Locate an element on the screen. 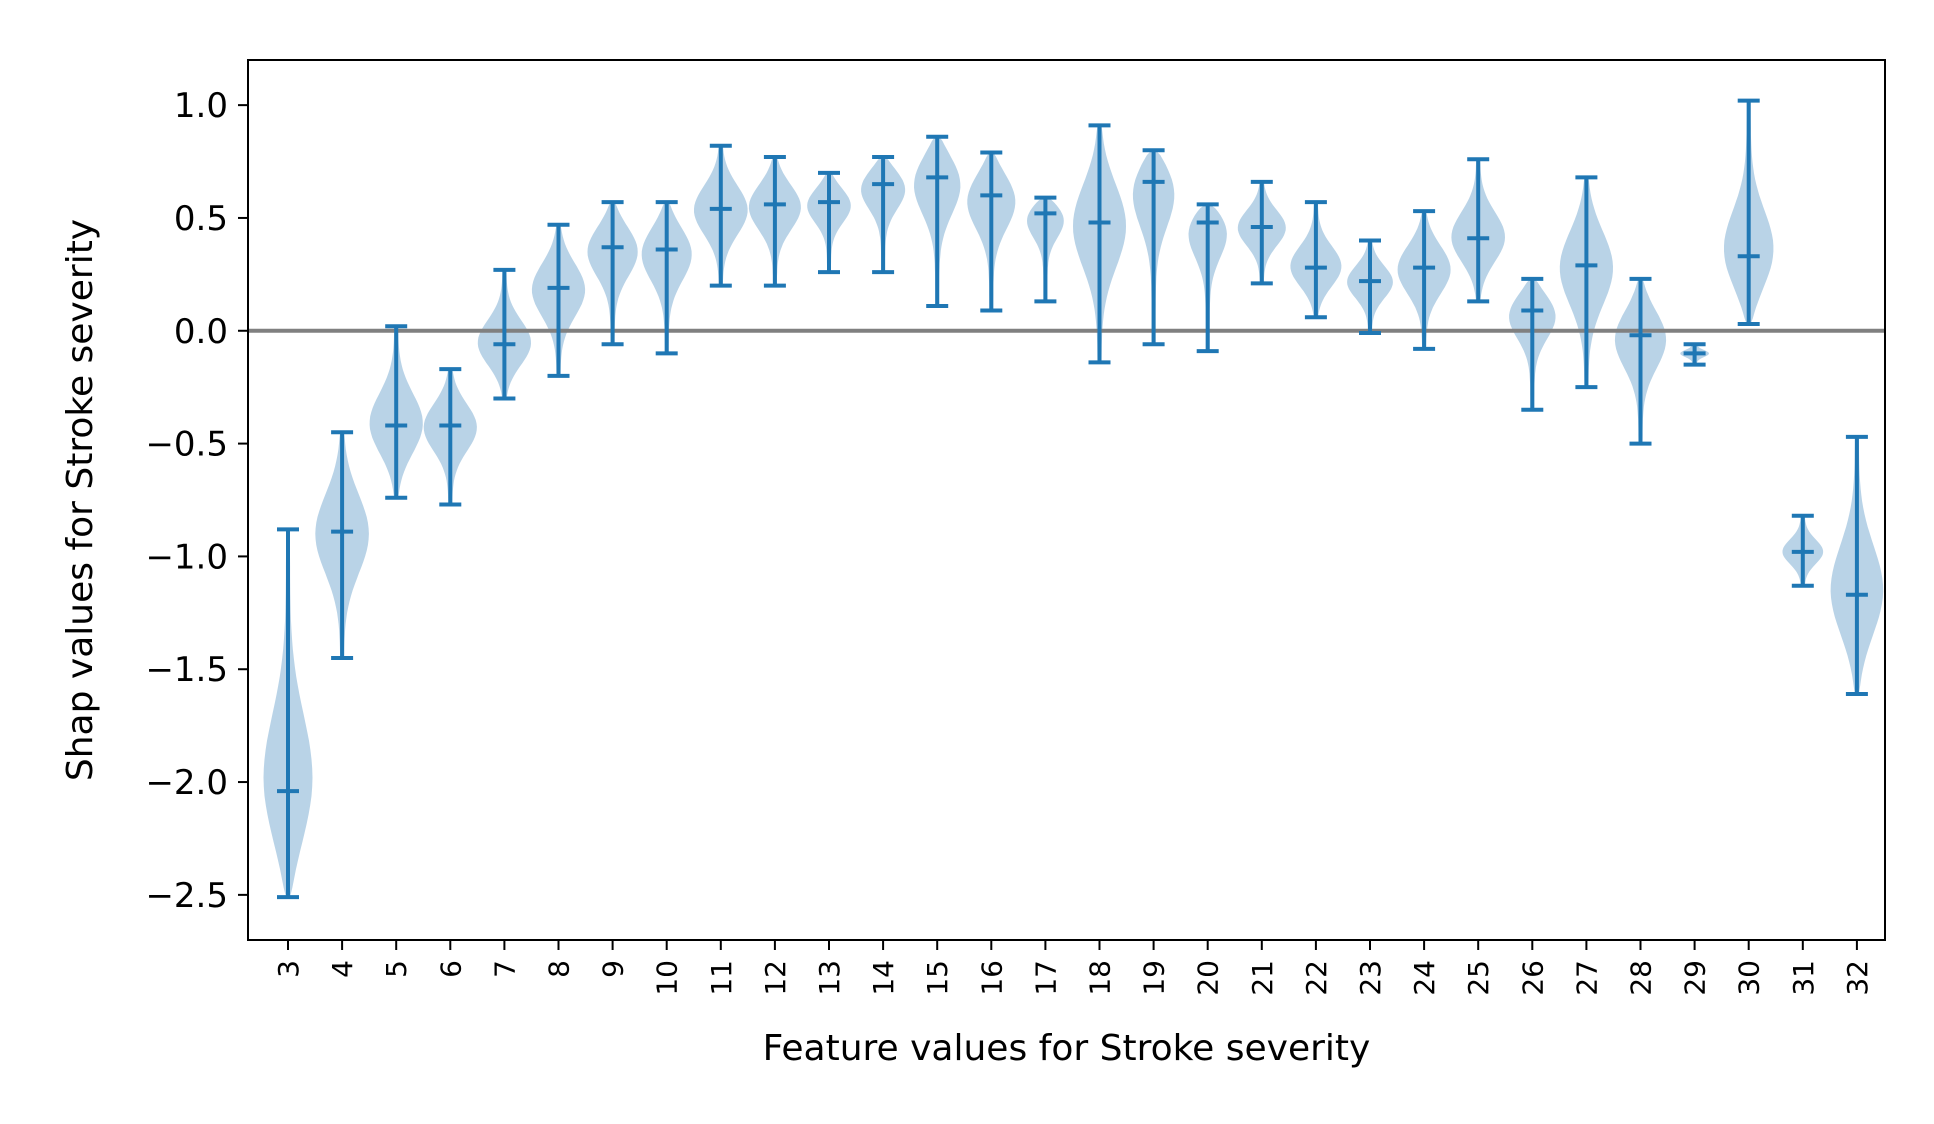  x-tick-label: 13 is located at coordinates (829, 978).